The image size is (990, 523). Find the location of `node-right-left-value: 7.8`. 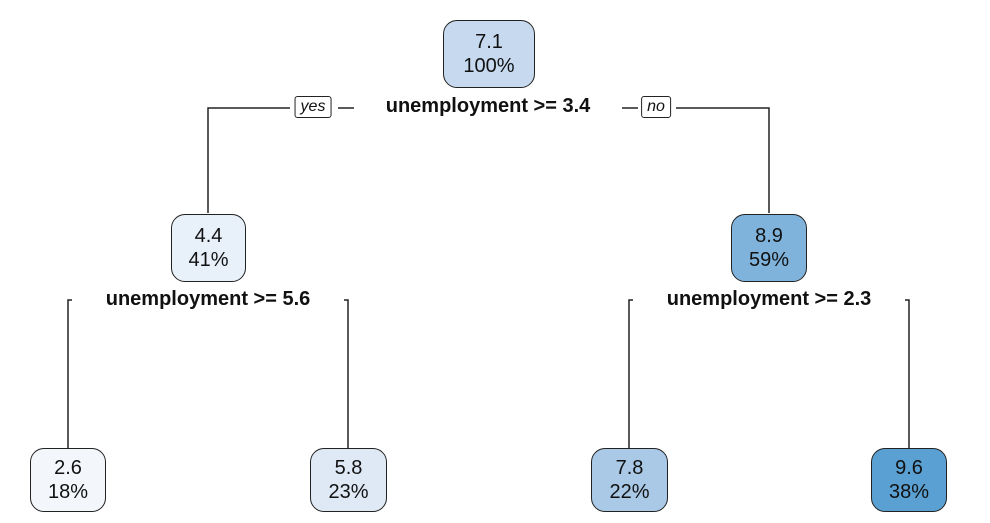

node-right-left-value: 7.8 is located at coordinates (629, 468).